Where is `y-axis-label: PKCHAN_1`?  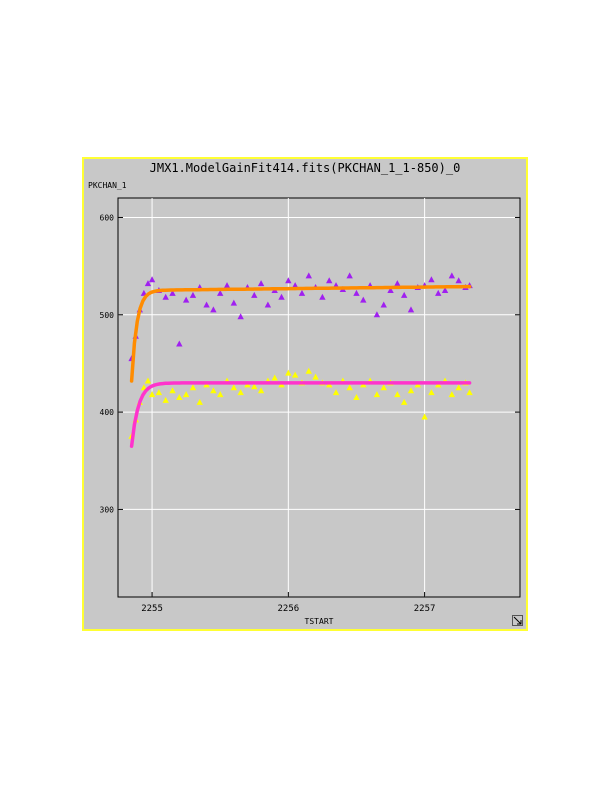 y-axis-label: PKCHAN_1 is located at coordinates (107, 185).